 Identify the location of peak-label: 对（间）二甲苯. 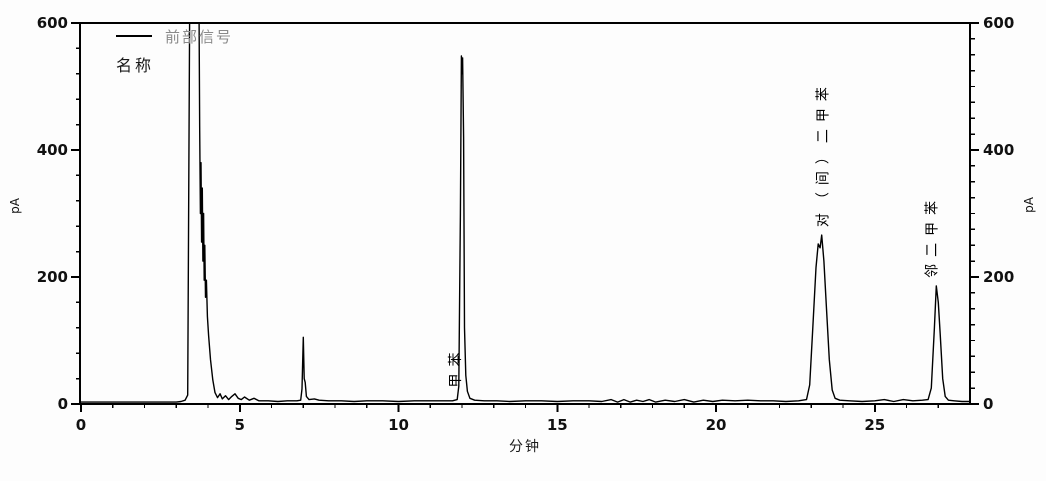
(823, 153).